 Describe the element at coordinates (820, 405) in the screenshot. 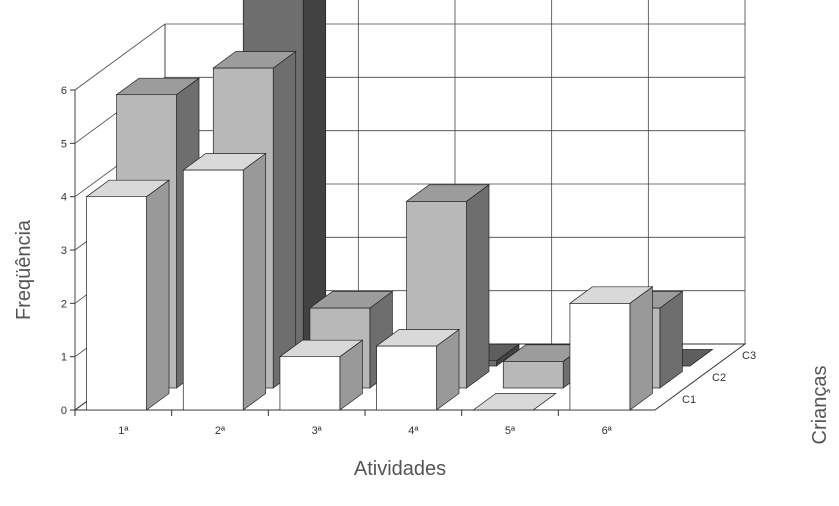

I see `z-axis-title: Crianças` at that location.